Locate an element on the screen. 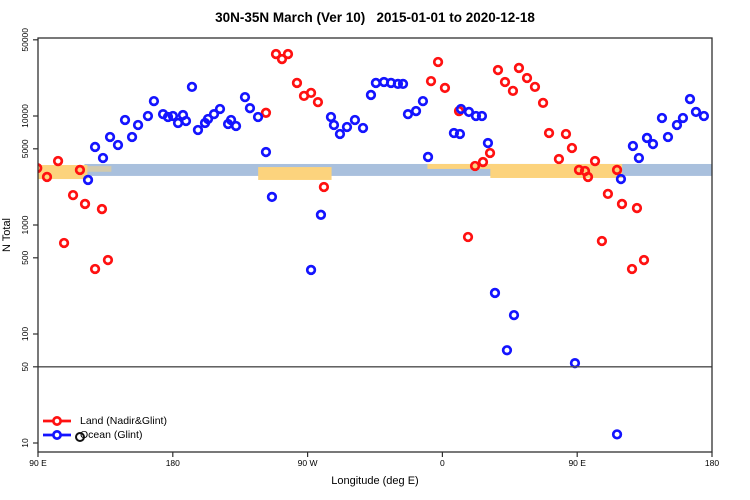  x-tick-label: 90 E is located at coordinates (577, 463).